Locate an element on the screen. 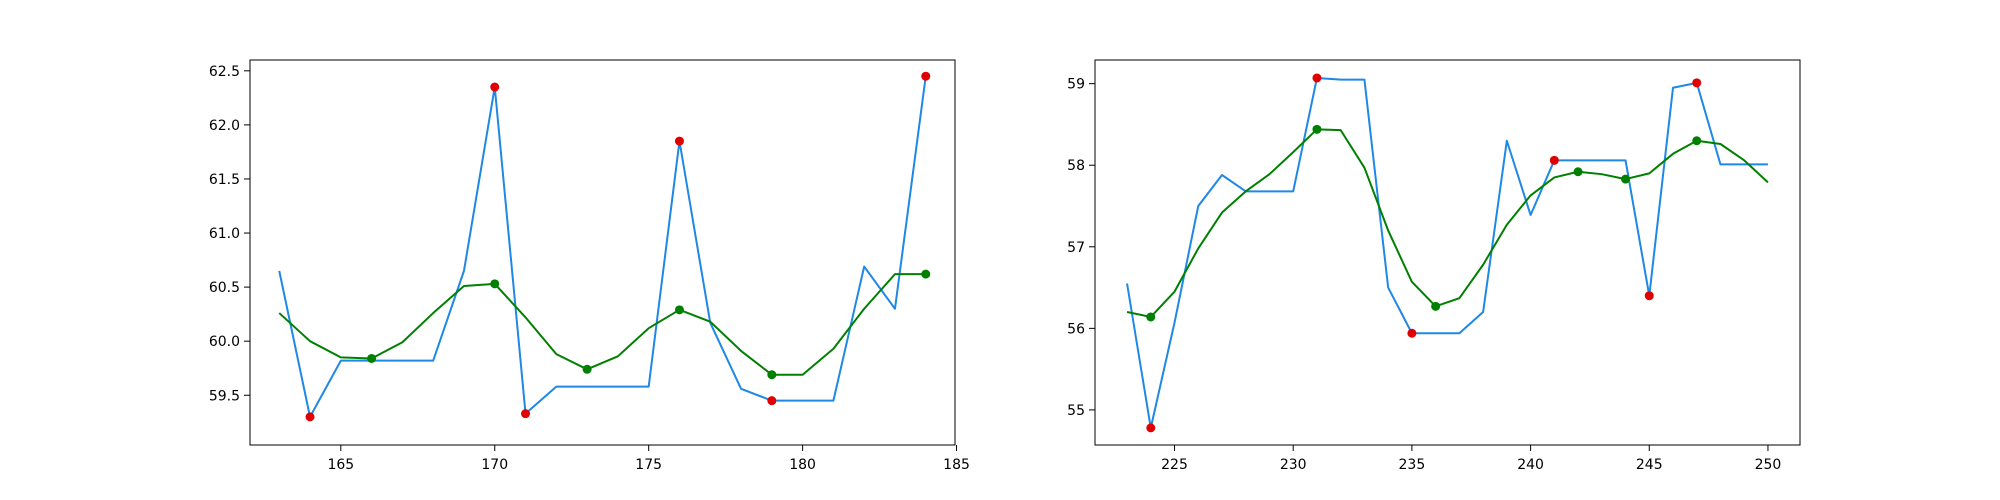 The width and height of the screenshot is (2000, 500). y-tick-label: 56 is located at coordinates (1076, 329).